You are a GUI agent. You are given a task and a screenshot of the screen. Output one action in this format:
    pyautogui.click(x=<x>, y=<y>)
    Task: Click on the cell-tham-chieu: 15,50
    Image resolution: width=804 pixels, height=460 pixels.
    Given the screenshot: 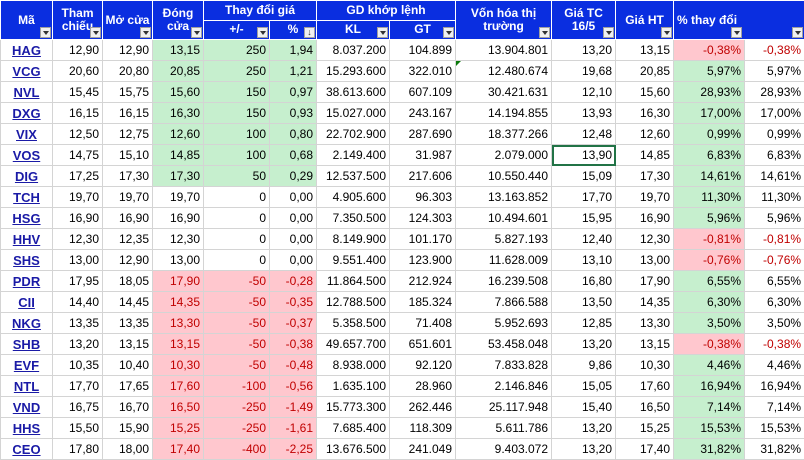 What is the action you would take?
    pyautogui.click(x=78, y=428)
    